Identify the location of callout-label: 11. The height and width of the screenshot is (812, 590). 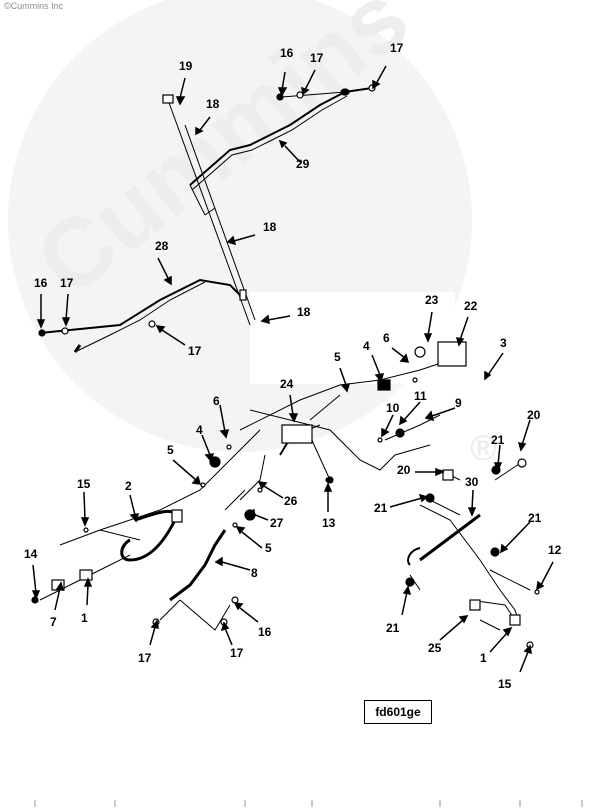
(420, 396).